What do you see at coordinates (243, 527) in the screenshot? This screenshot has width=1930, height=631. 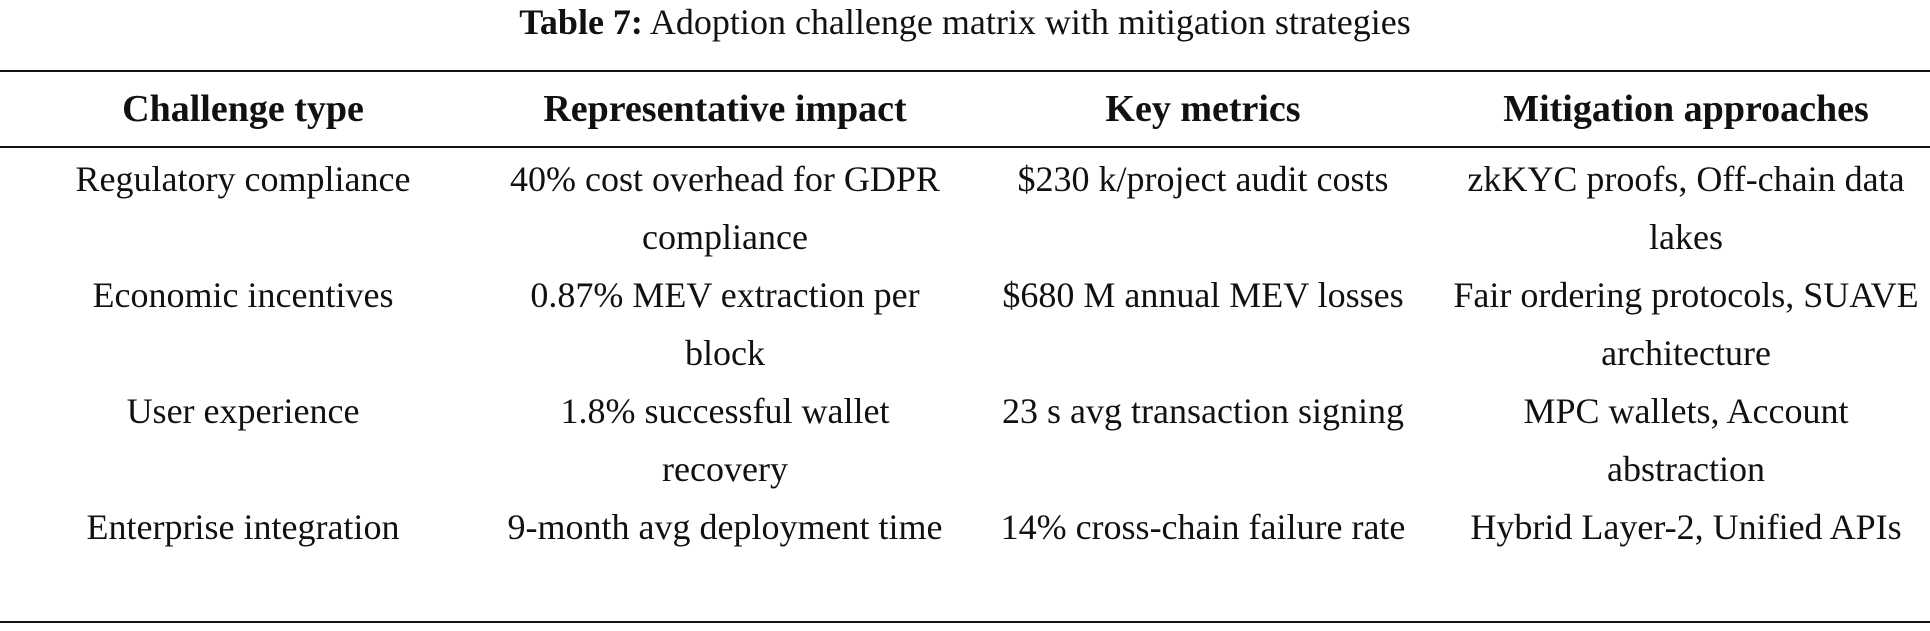 I see `table-cell: Enterprise integration` at bounding box center [243, 527].